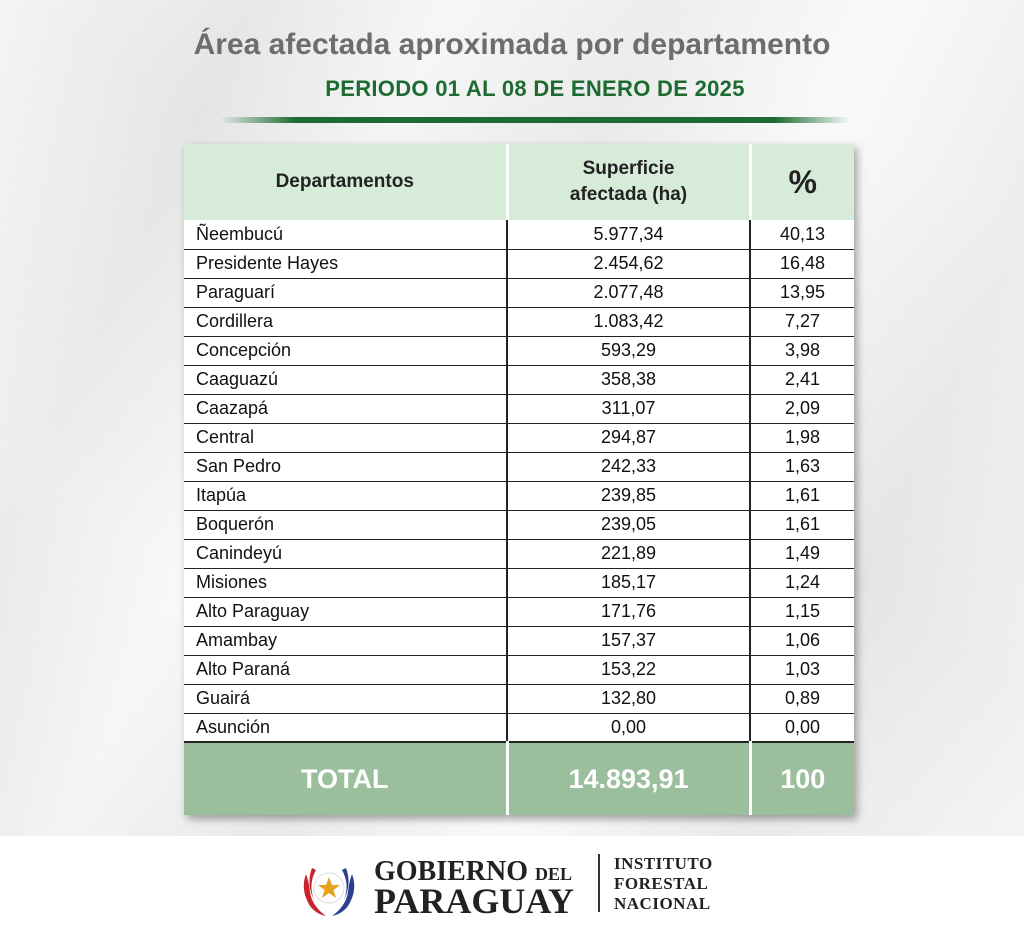  Describe the element at coordinates (801, 321) in the screenshot. I see `cell-percent: 7,27` at that location.